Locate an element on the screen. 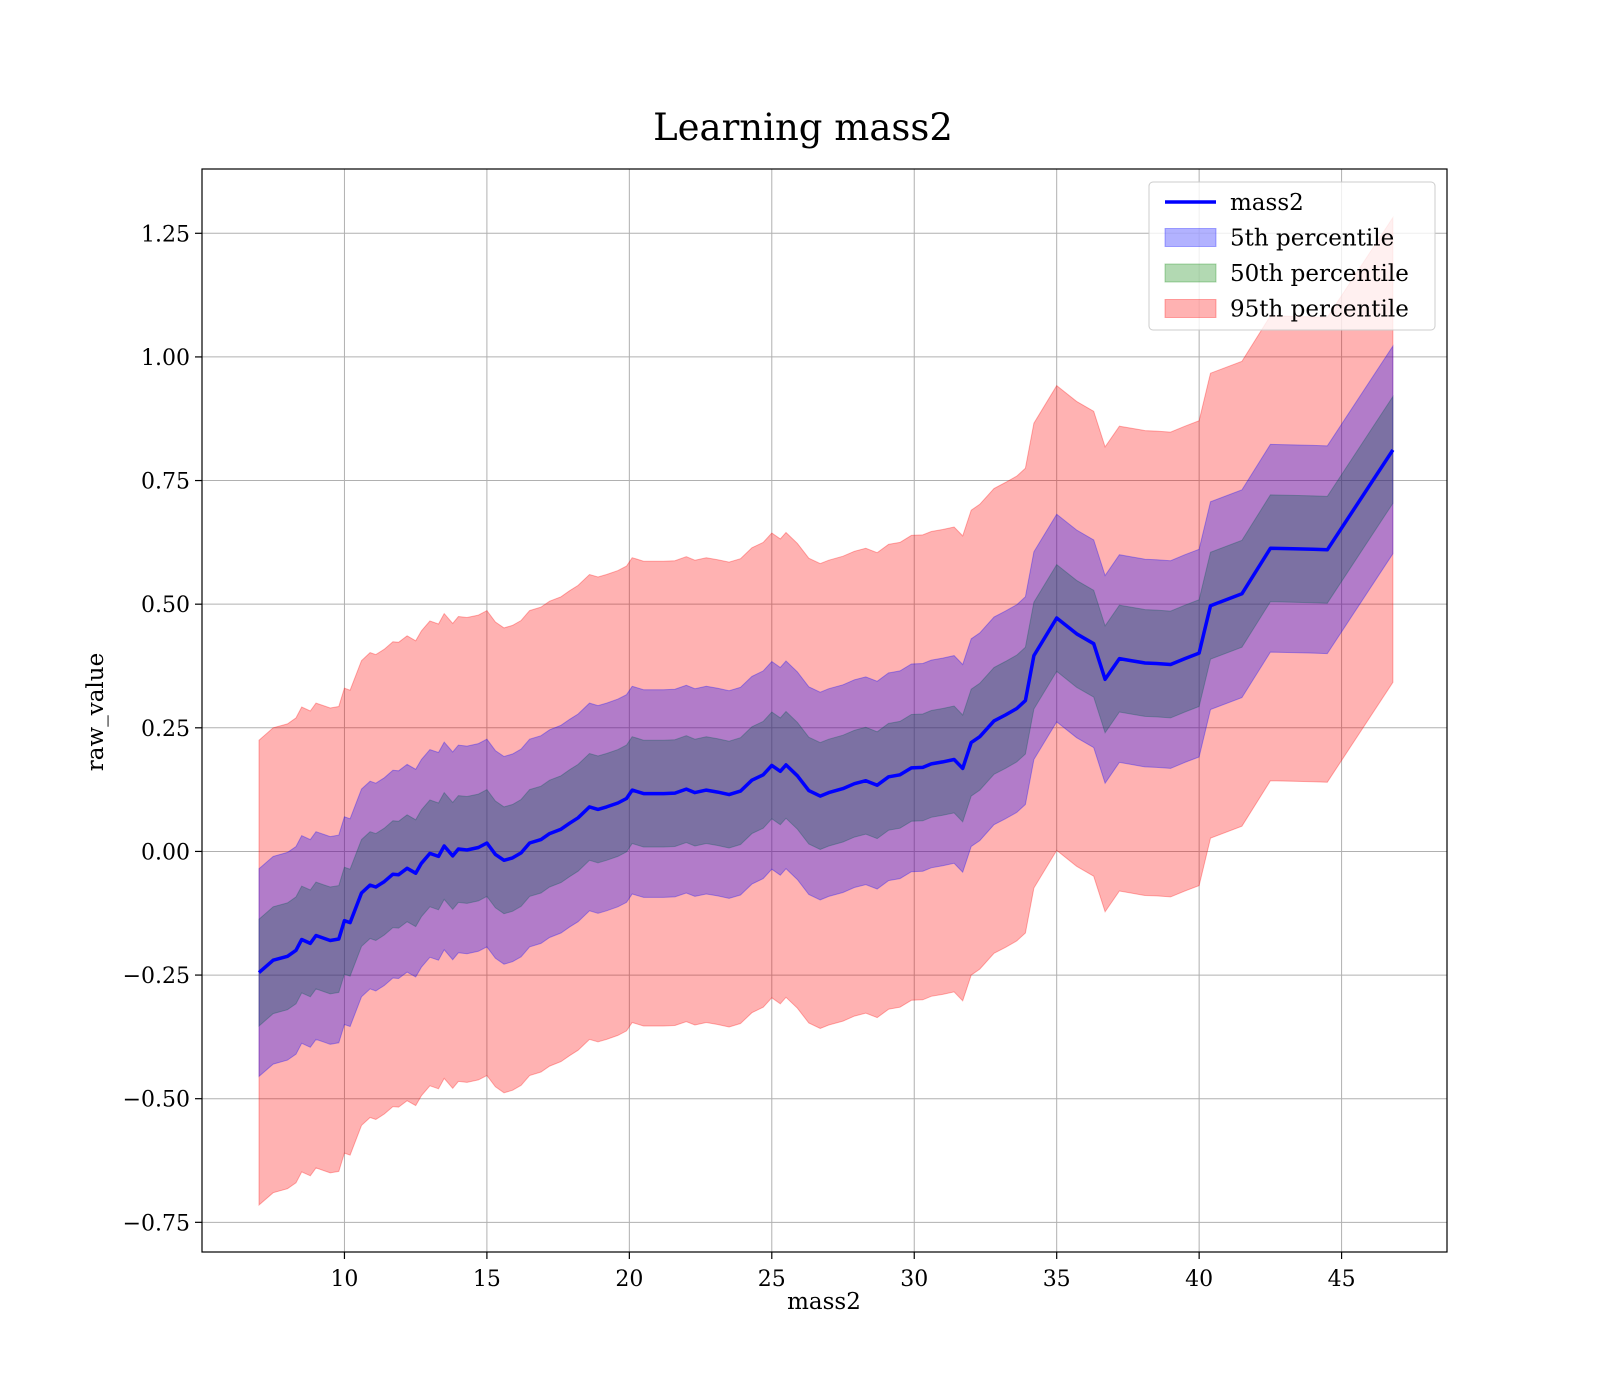 The image size is (1600, 1400). x-tick-label: 10 is located at coordinates (344, 1279).